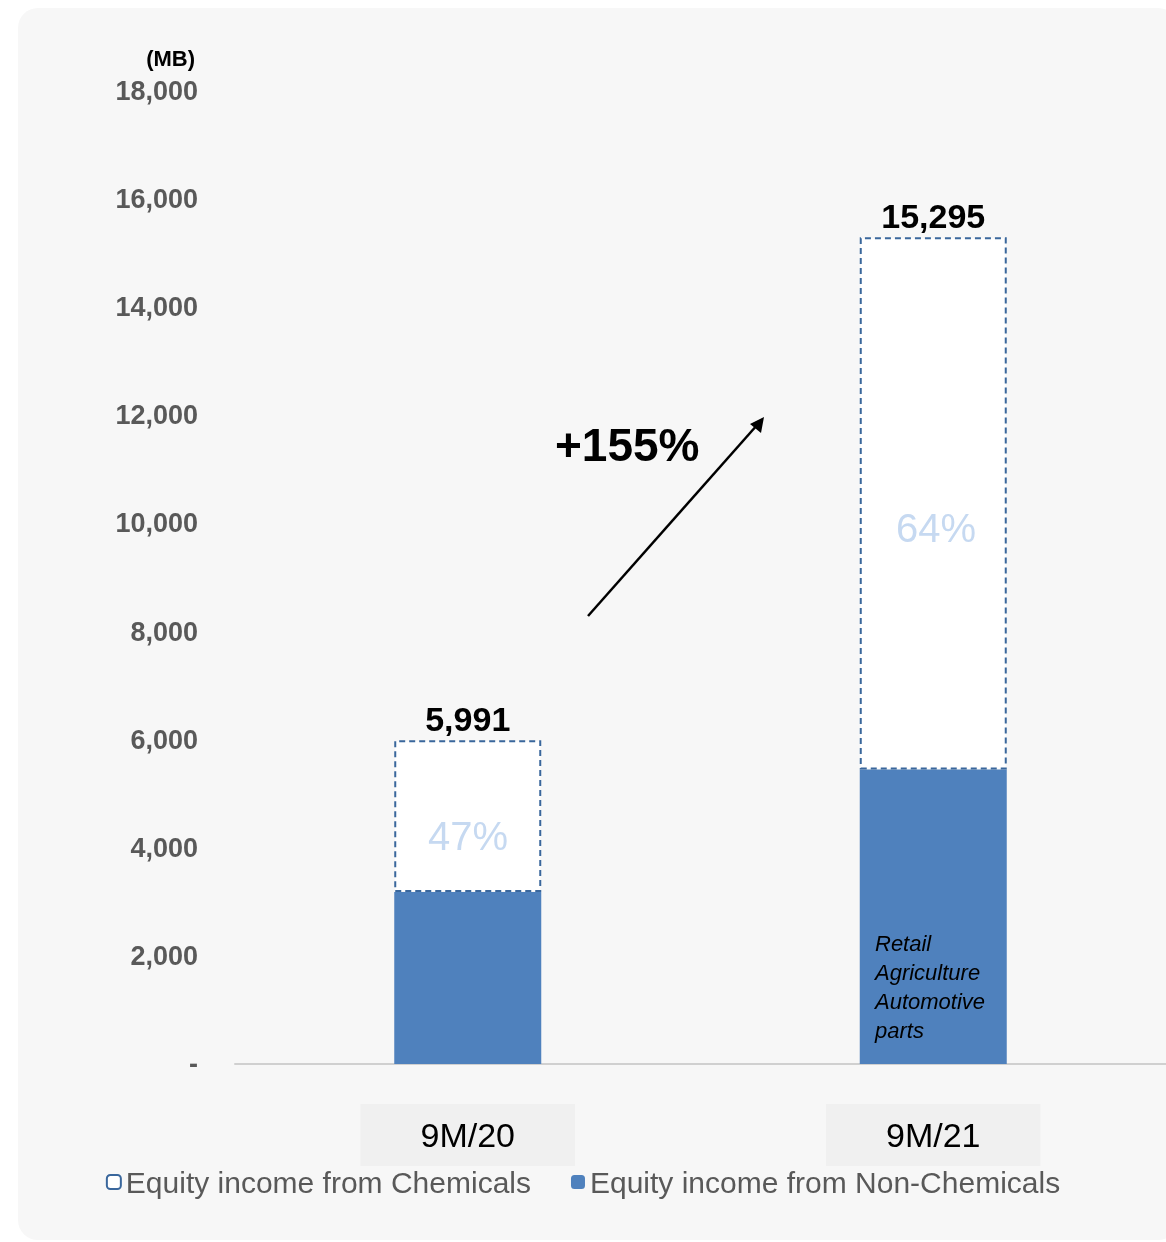 The image size is (1166, 1242). What do you see at coordinates (936, 528) in the screenshot?
I see `annotation: 64%` at bounding box center [936, 528].